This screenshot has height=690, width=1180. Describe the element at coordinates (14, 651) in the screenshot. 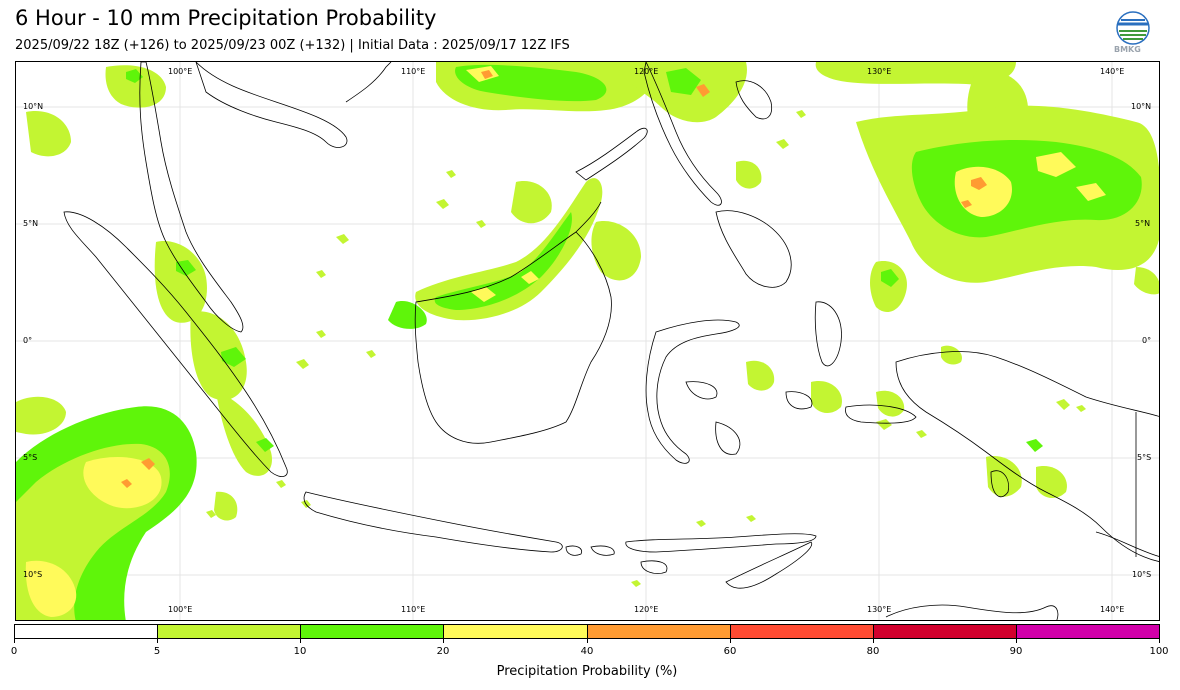

I see `colorbar-tick-label: 0` at that location.